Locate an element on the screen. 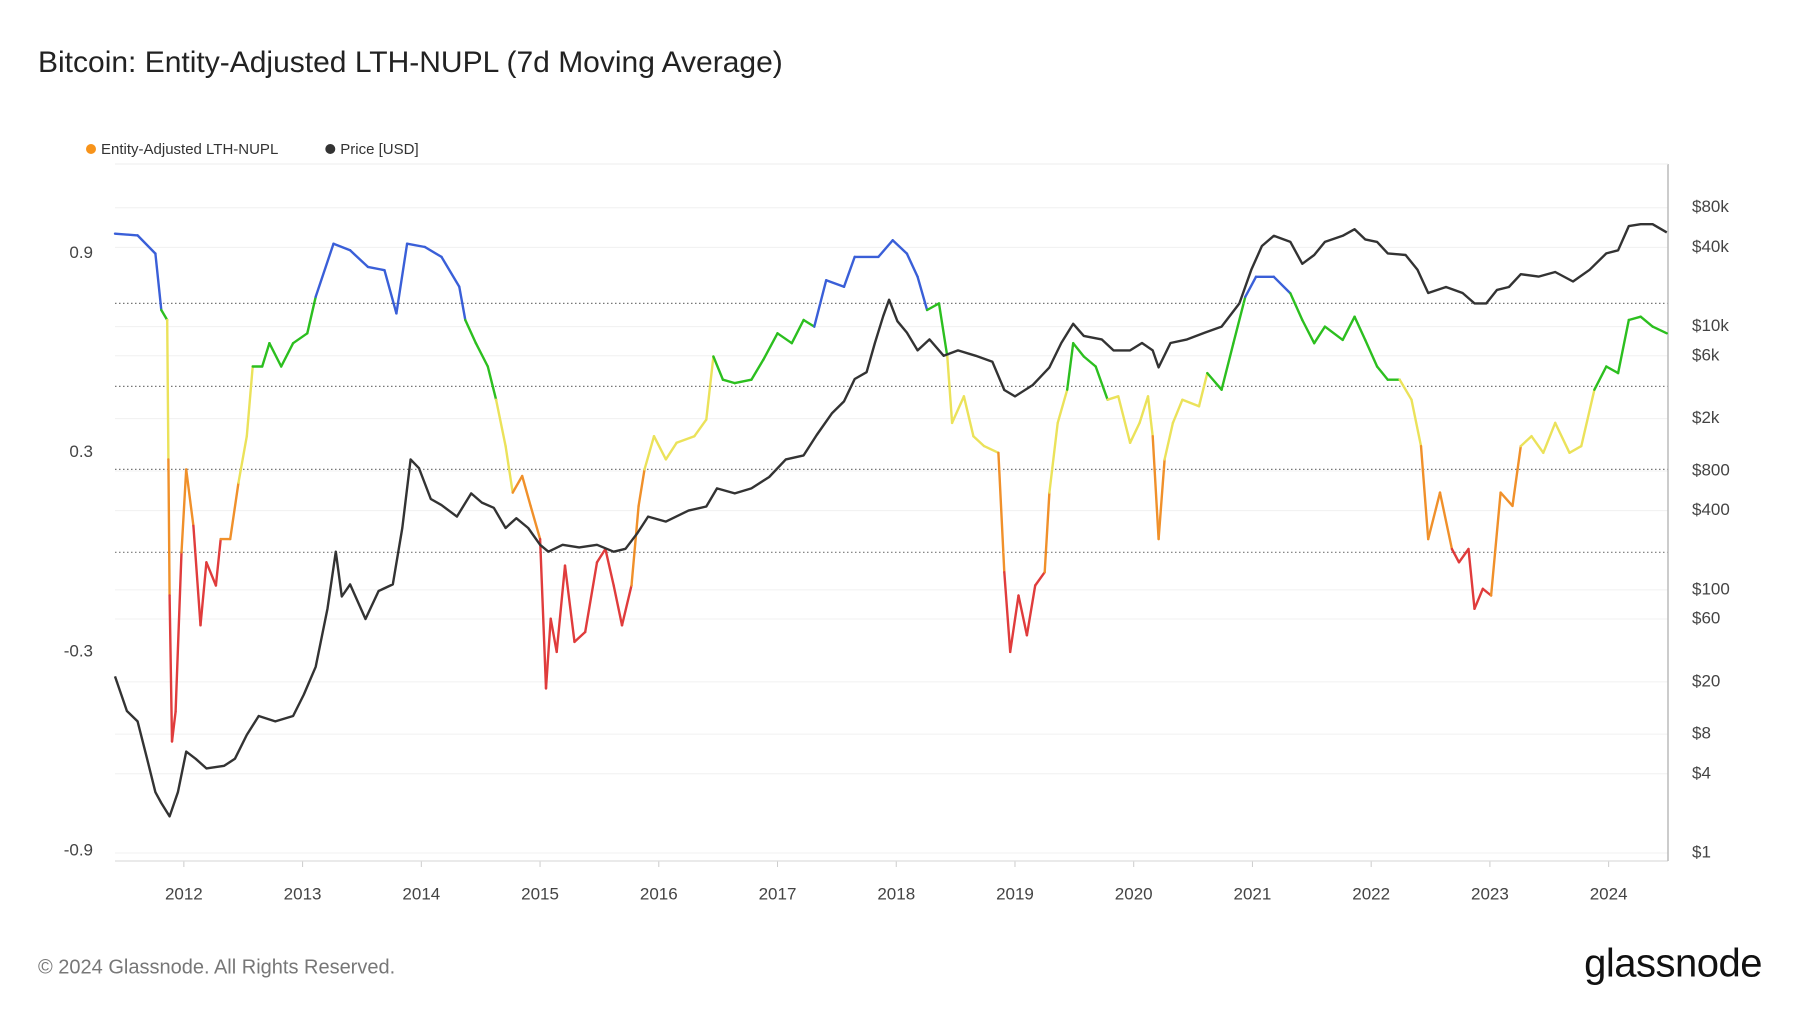 Image resolution: width=1800 pixels, height=1013 pixels. legend-label: Entity-Adjusted LTH-NUPL is located at coordinates (189, 149).